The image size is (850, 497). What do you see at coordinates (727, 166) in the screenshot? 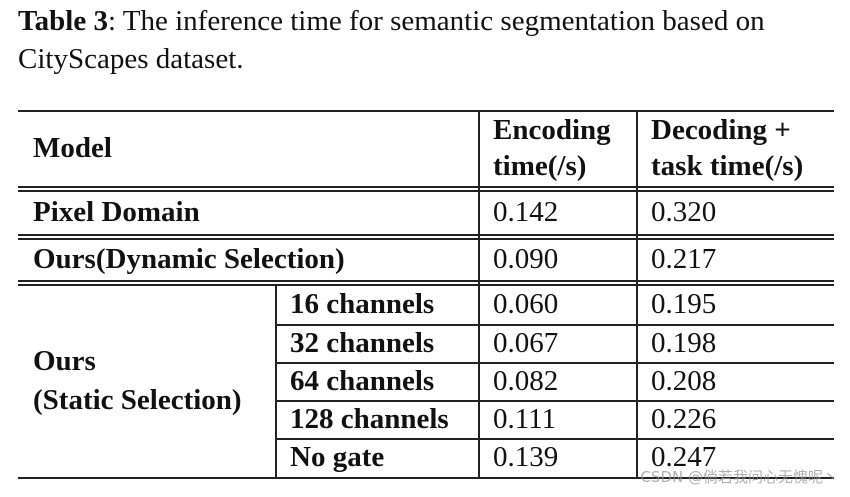
I see `header-decoding-line2: task time(/s)` at bounding box center [727, 166].